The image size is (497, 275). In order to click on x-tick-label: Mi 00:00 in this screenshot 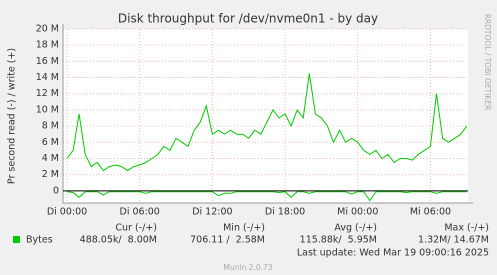, I will do `click(357, 212)`.